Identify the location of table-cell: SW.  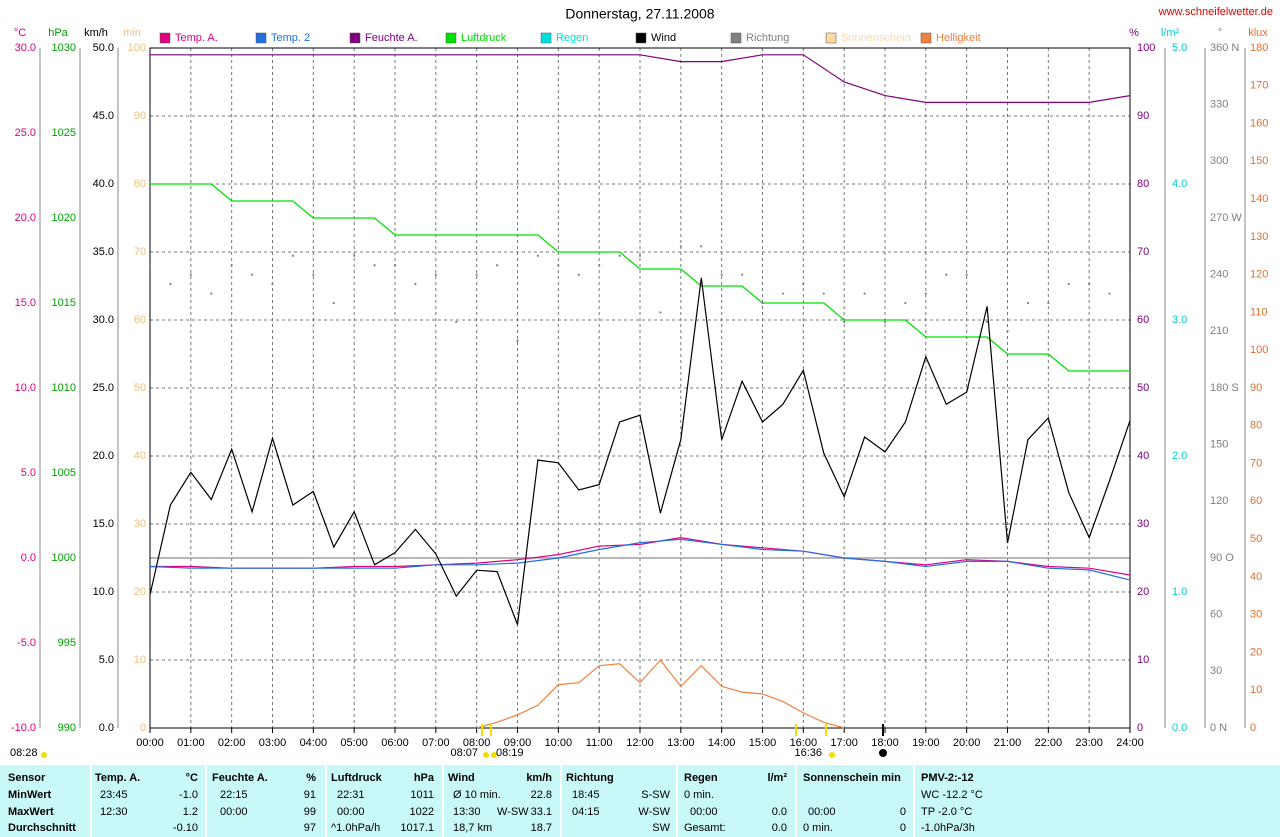
(661, 828).